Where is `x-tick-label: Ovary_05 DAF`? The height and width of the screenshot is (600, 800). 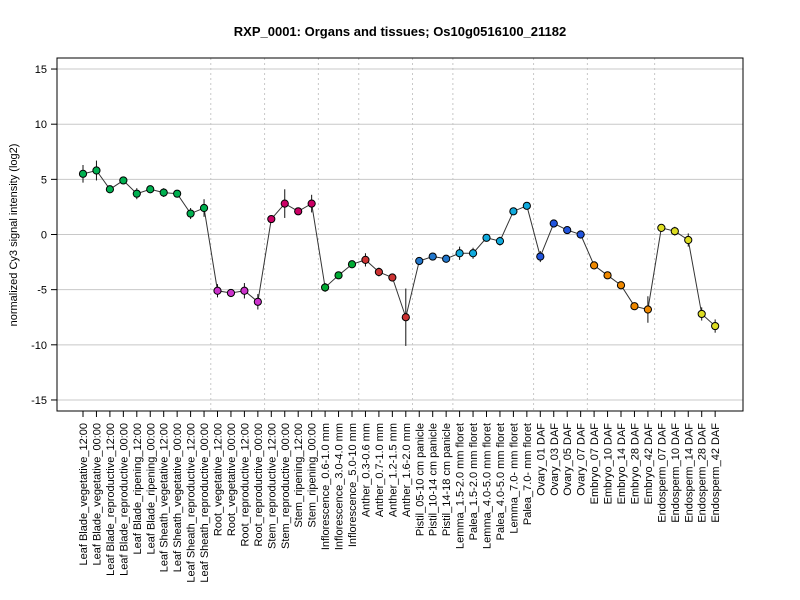
x-tick-label: Ovary_05 DAF is located at coordinates (568, 459).